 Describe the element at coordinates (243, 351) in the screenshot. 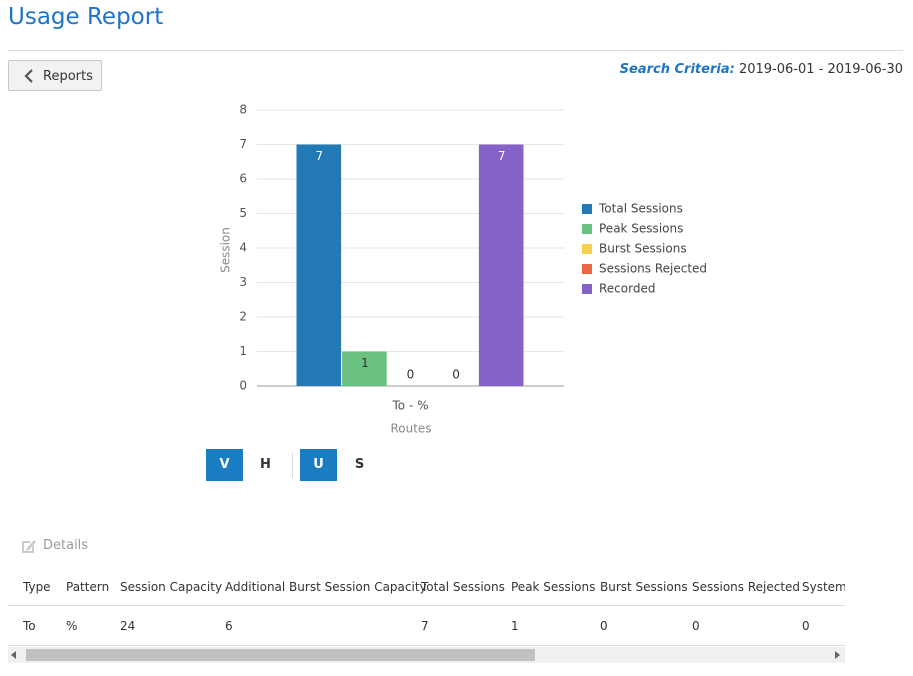

I see `y-tick-label: 1` at that location.